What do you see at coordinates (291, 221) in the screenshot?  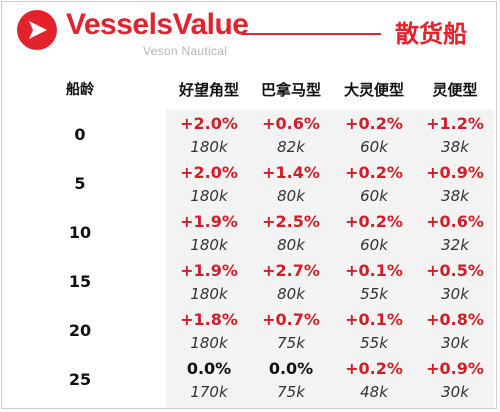 I see `change-percent: +2.5%` at bounding box center [291, 221].